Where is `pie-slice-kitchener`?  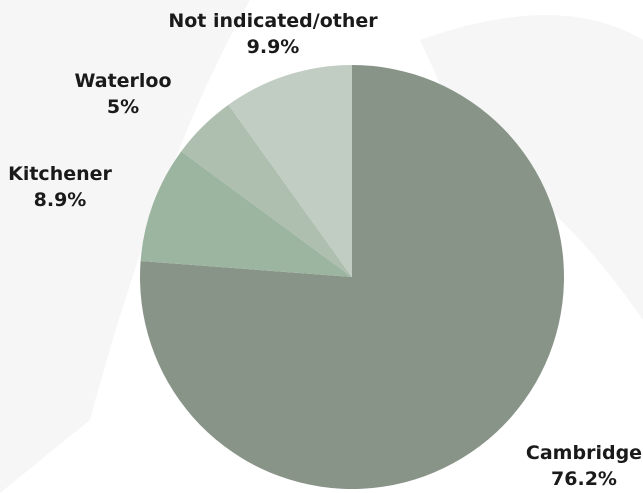
pie-slice-kitchener is located at coordinates (246, 214).